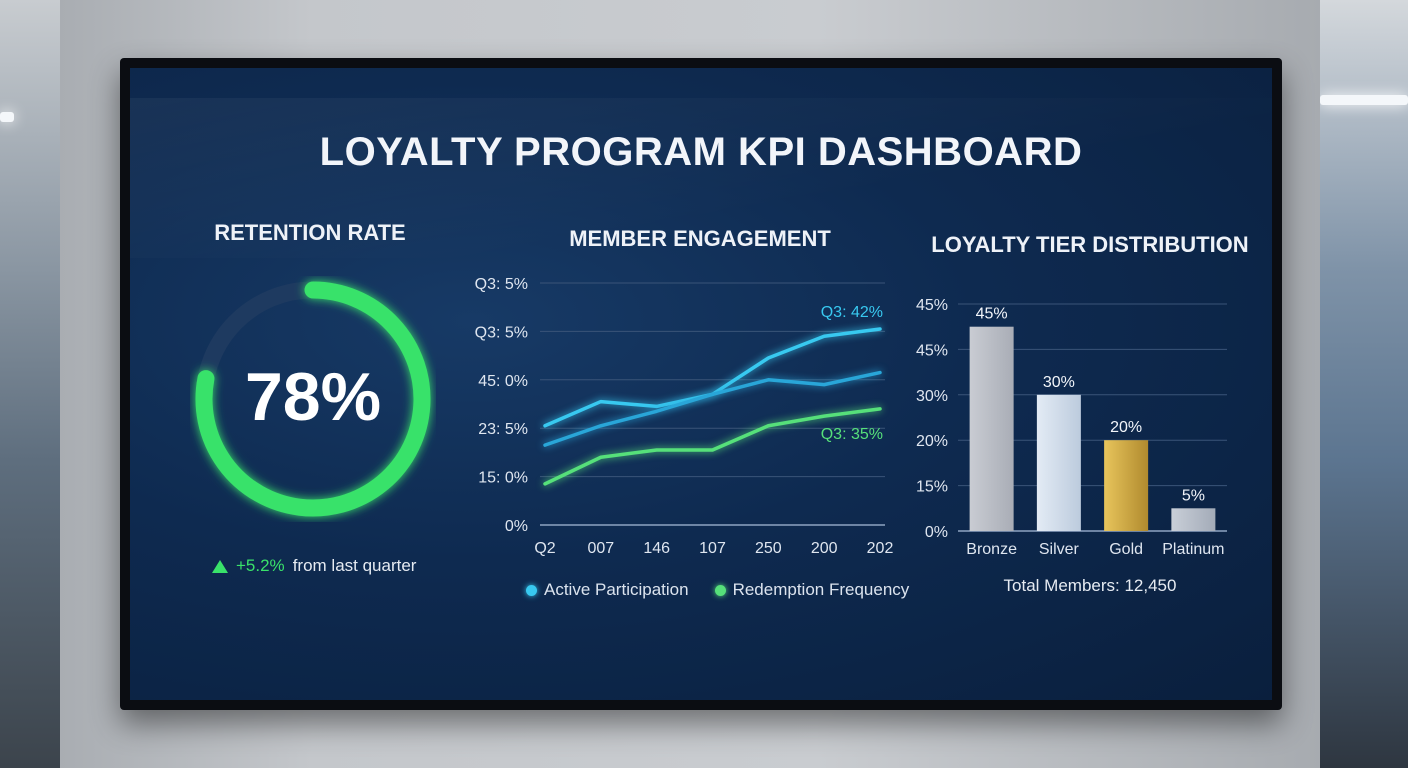 The image size is (1408, 768). Describe the element at coordinates (768, 548) in the screenshot. I see `x-tick-label: 250` at that location.